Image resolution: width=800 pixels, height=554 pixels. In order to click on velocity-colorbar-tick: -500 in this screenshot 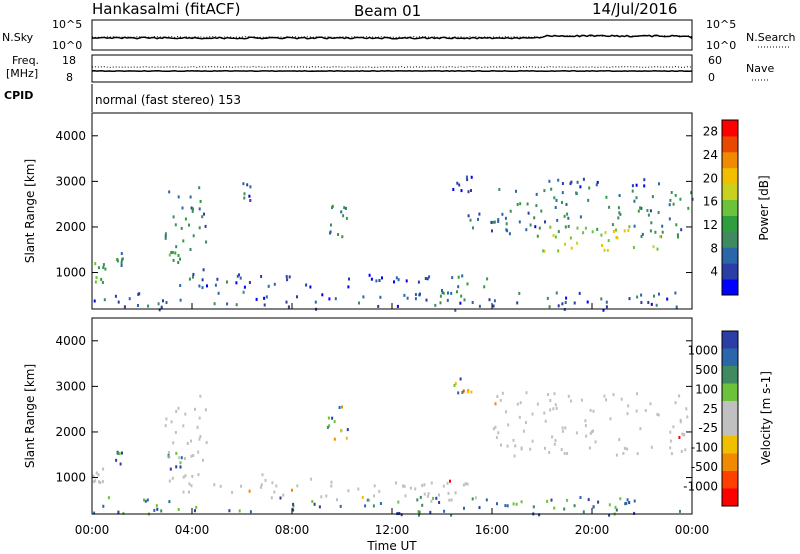, I will do `click(704, 467)`.